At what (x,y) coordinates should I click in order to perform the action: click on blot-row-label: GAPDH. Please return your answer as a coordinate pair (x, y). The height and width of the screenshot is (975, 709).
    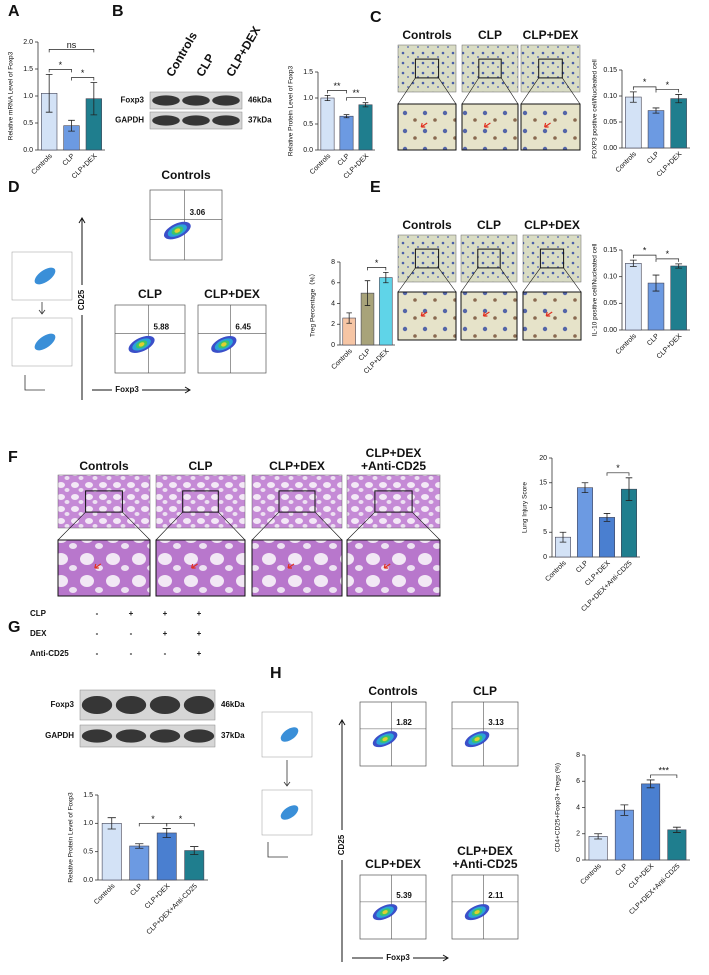
    Looking at the image, I should click on (129, 120).